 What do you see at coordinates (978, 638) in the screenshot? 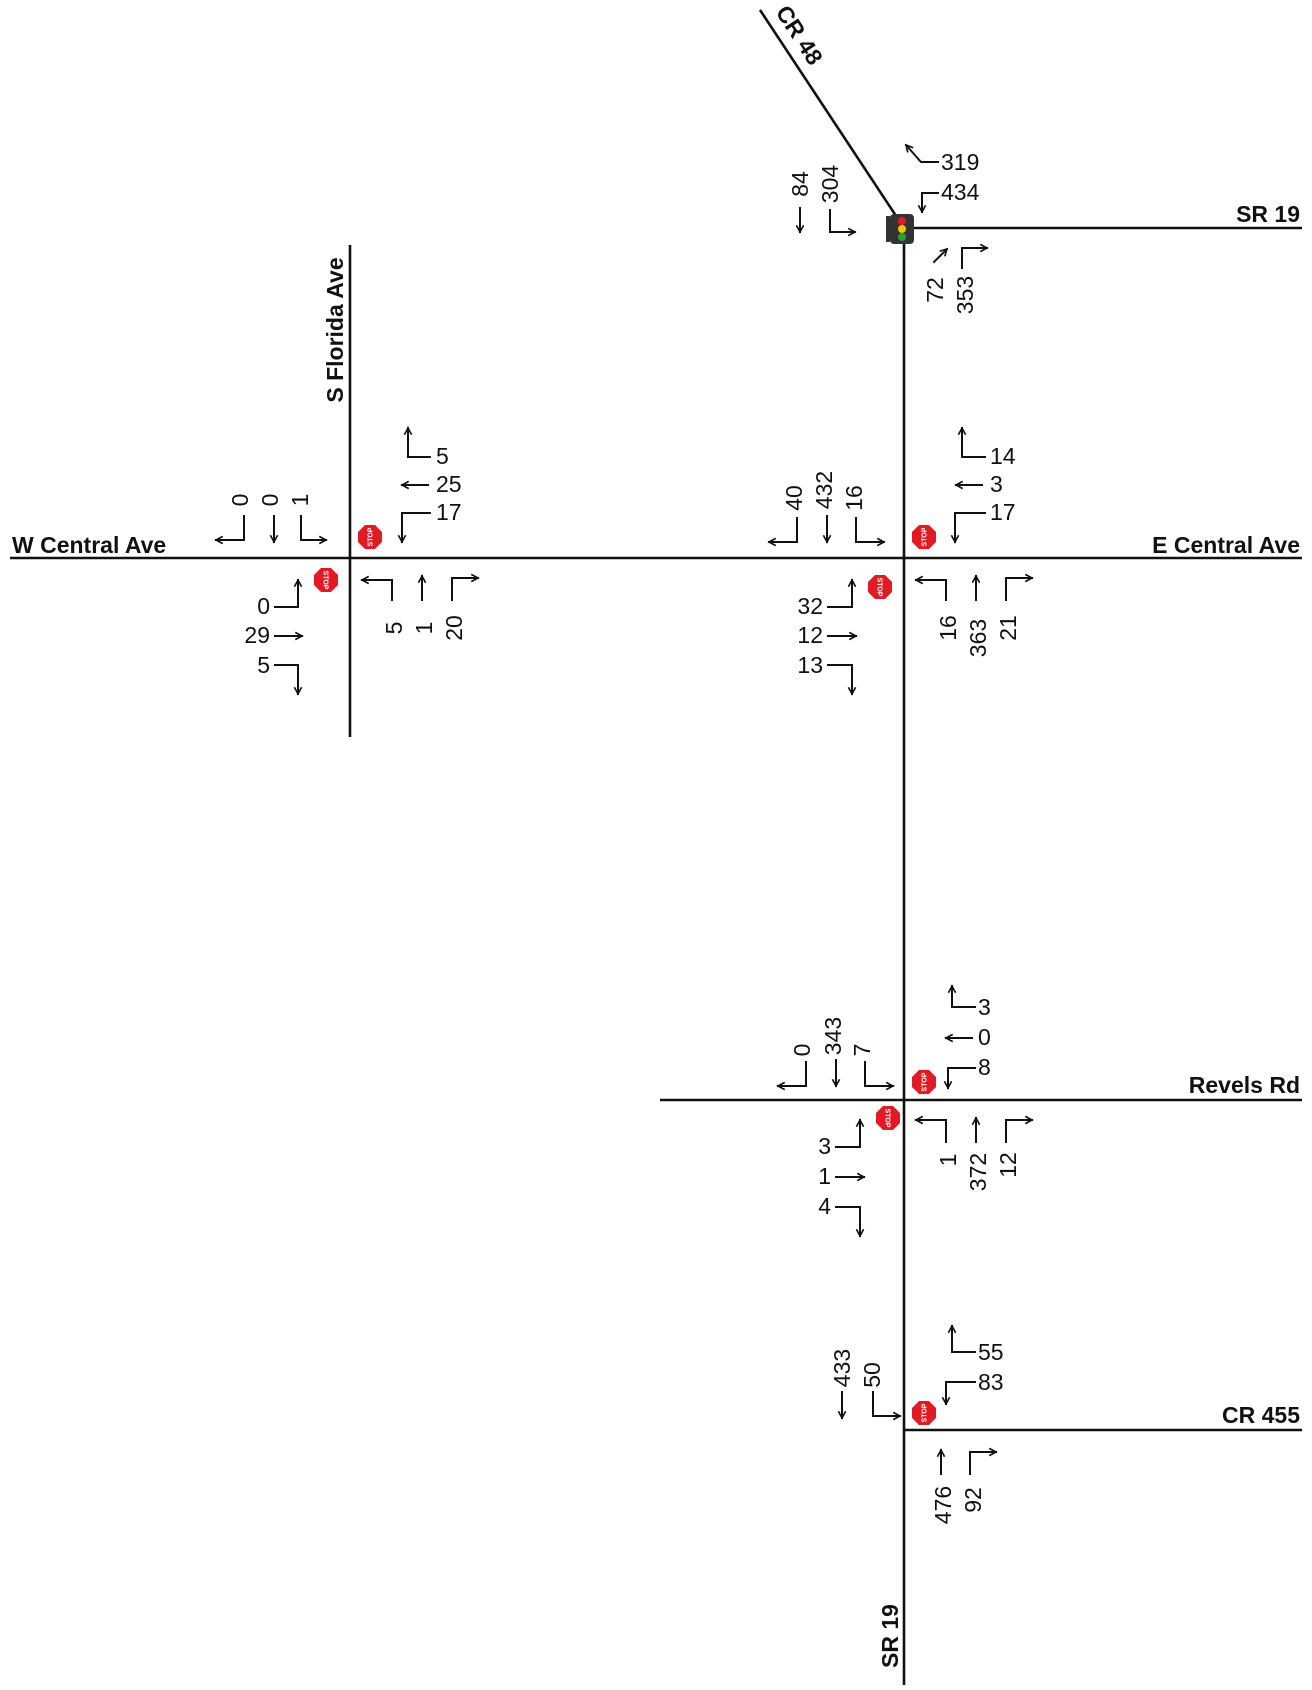
I see `ecentral-nb-through-volume: 363` at bounding box center [978, 638].